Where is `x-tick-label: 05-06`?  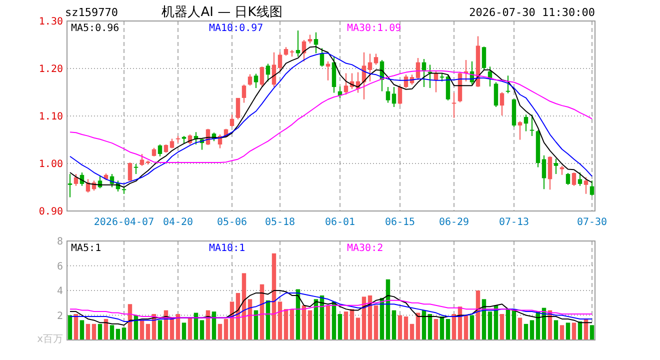
x-tick-label: 05-06 is located at coordinates (232, 222).